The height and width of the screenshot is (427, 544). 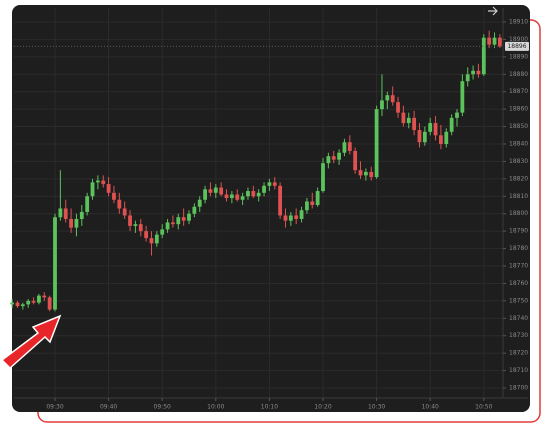 I want to click on x-tick-label: 09:50, so click(x=162, y=407).